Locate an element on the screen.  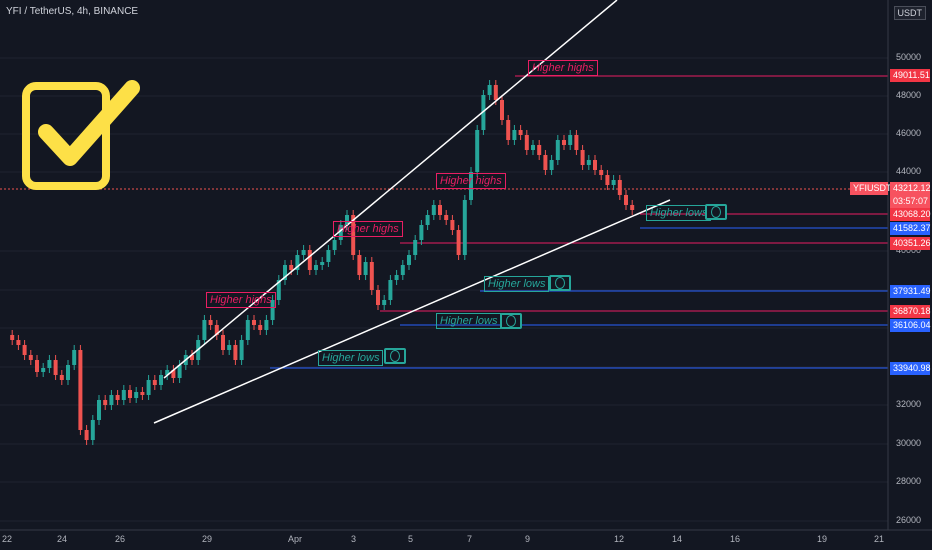
price-label: 40000 is located at coordinates (909, 250).